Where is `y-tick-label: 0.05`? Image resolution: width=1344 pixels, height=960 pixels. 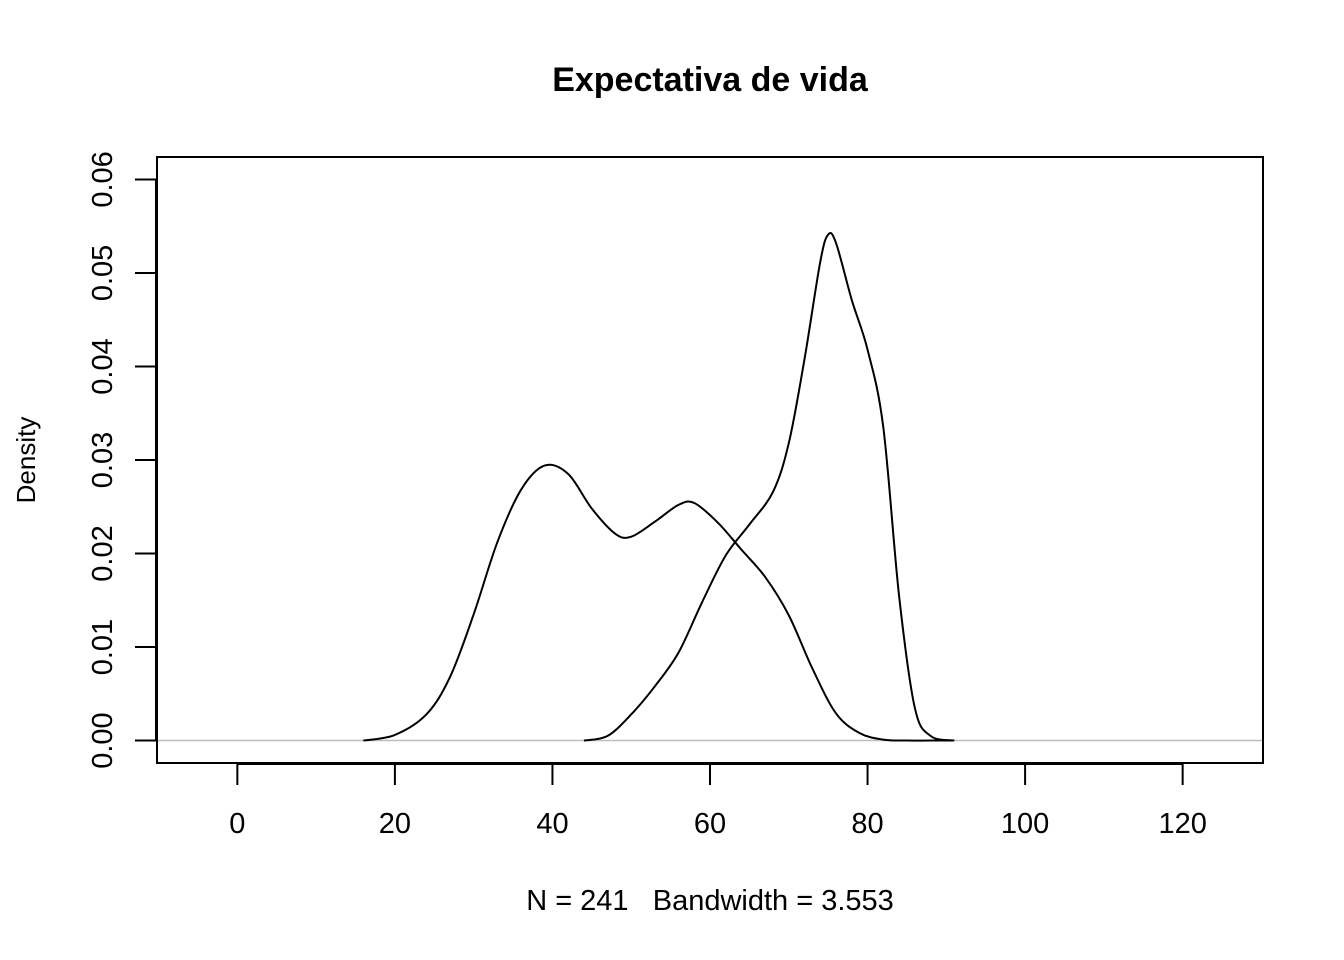
y-tick-label: 0.05 is located at coordinates (103, 273).